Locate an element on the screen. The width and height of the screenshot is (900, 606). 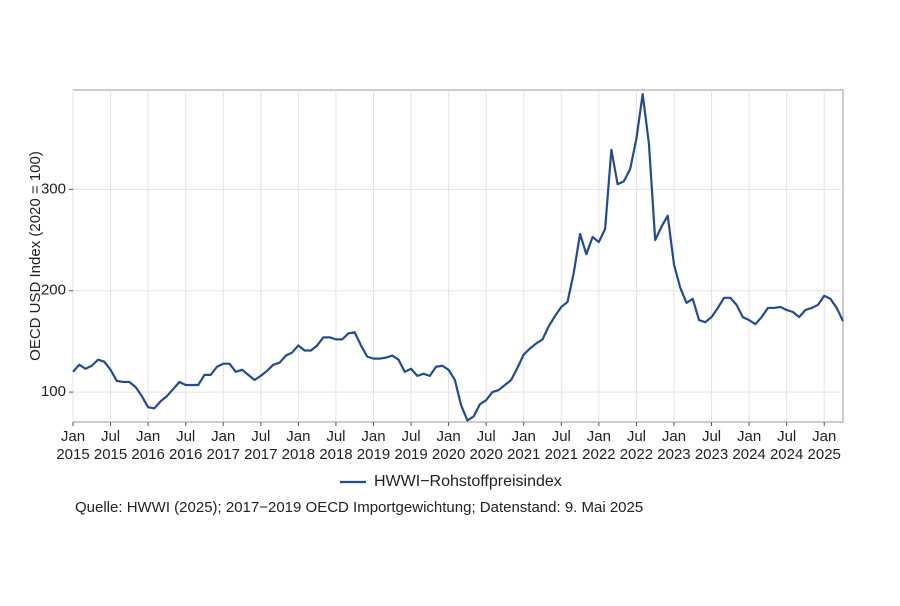
x-tick-label: Jan 2024 is located at coordinates (748, 445).